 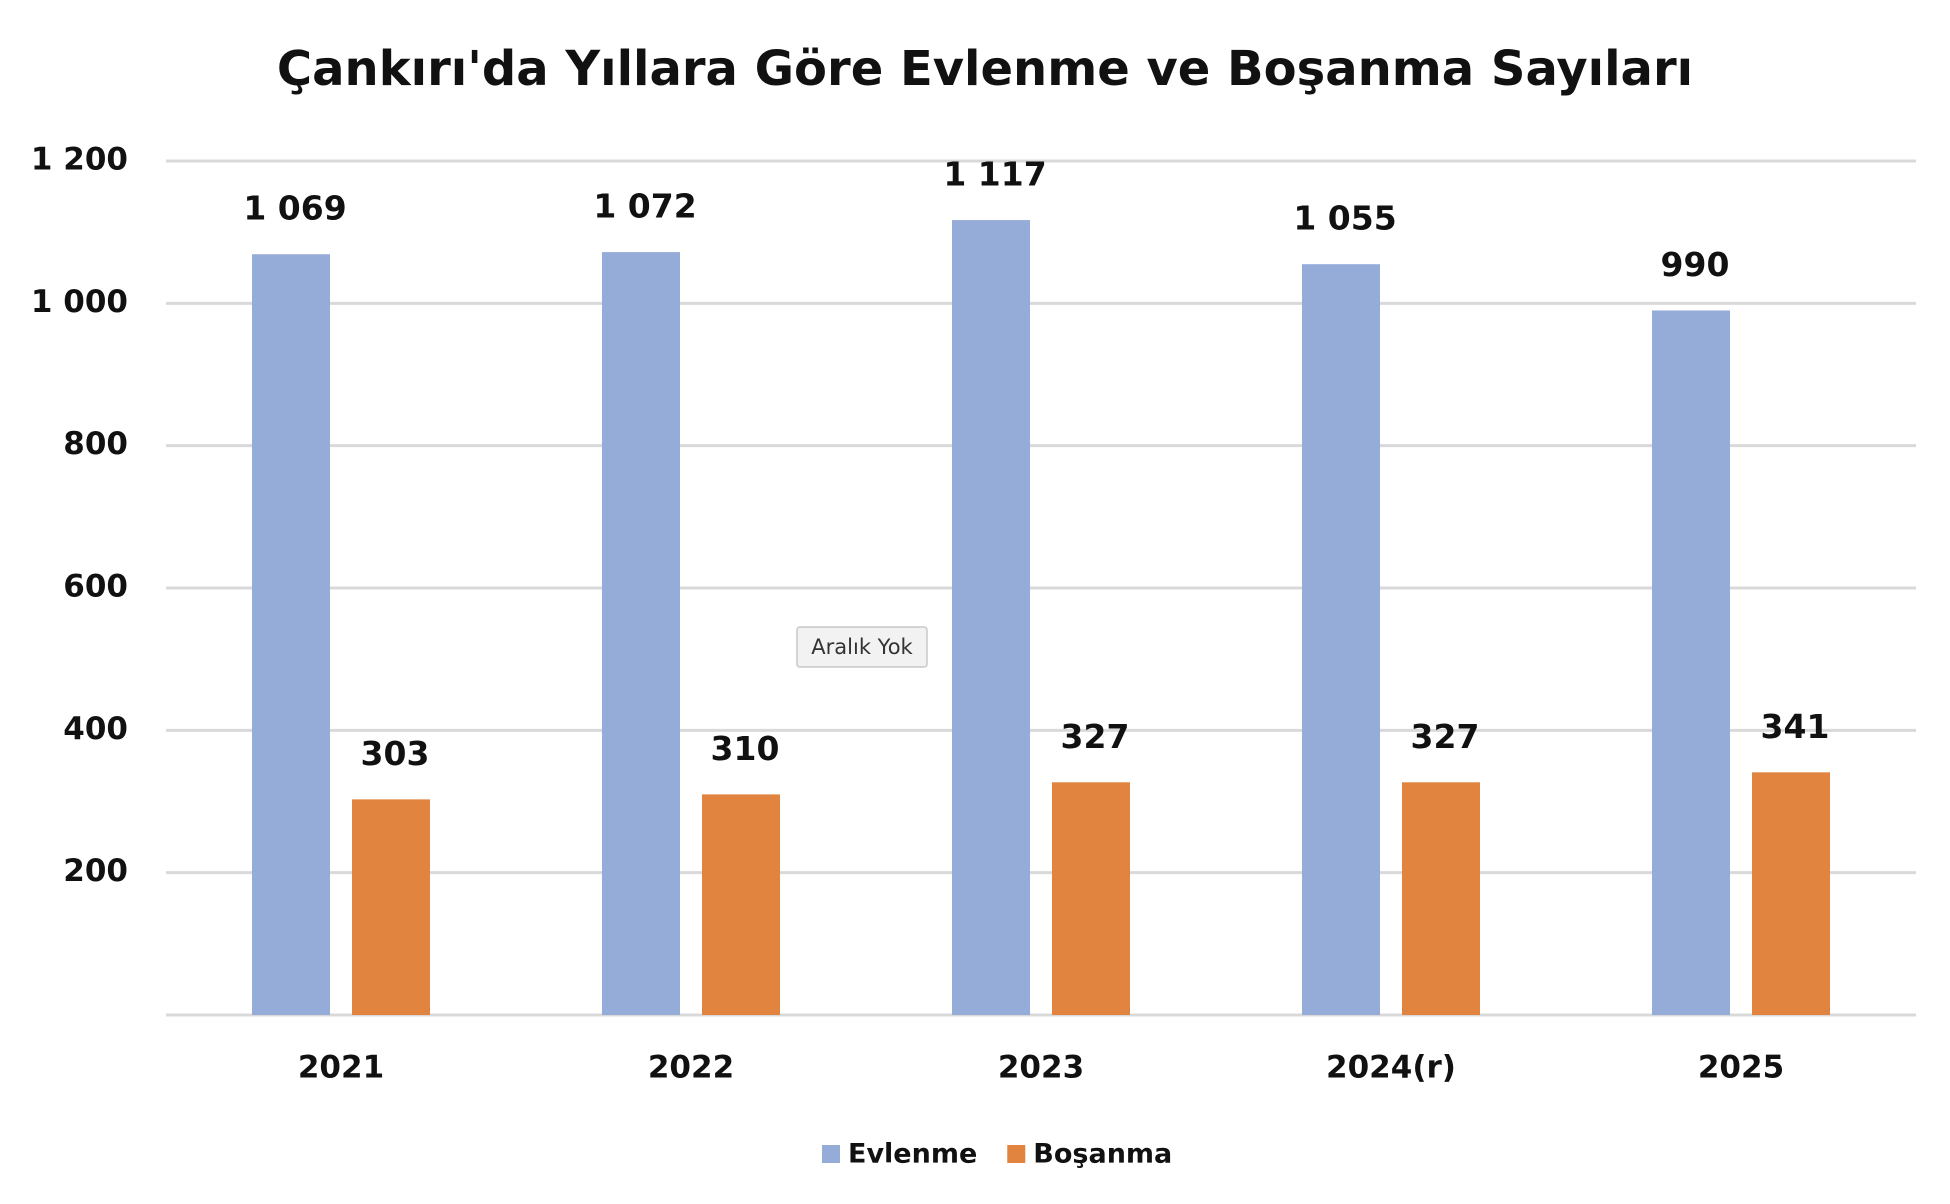 I want to click on legend-label: Boşanma, so click(x=1102, y=1154).